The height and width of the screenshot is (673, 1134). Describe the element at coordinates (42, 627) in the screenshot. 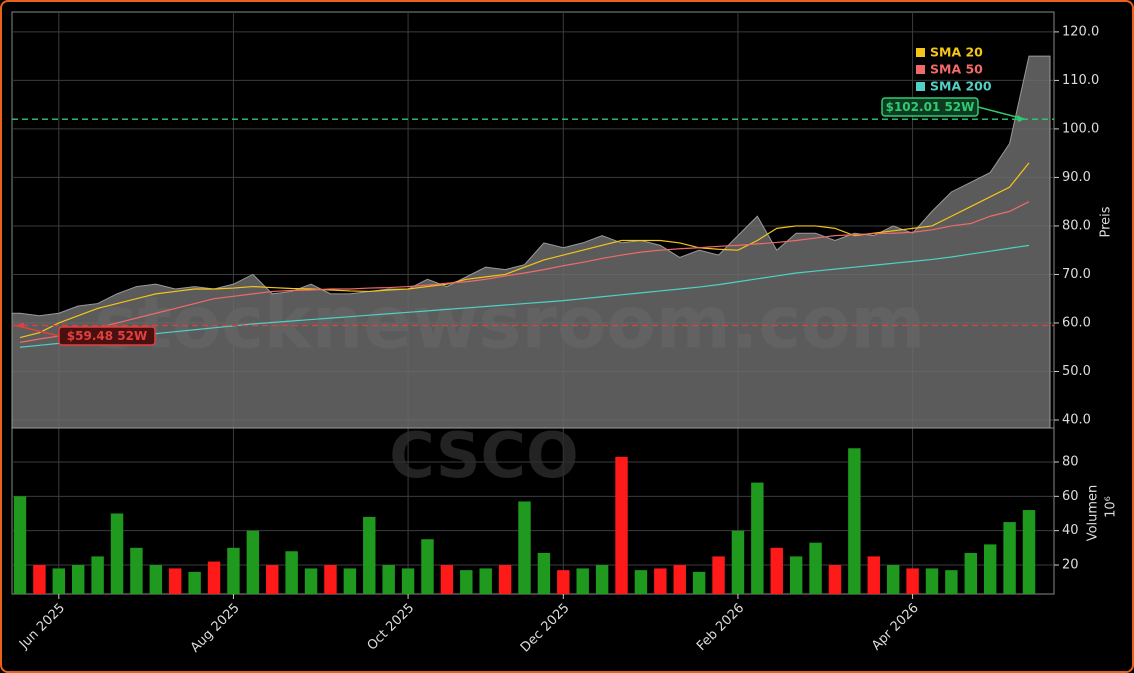

I see `x-tick-label: Jun 2025` at that location.